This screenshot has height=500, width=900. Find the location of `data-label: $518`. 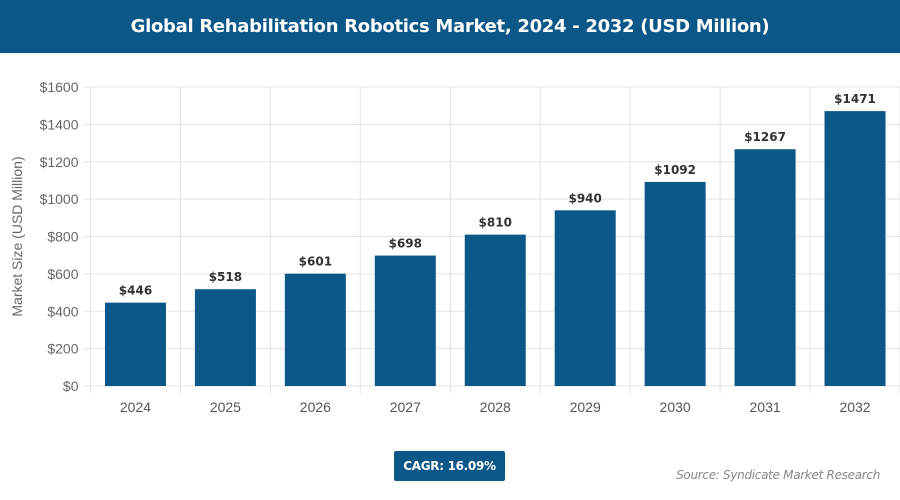

data-label: $518 is located at coordinates (225, 277).